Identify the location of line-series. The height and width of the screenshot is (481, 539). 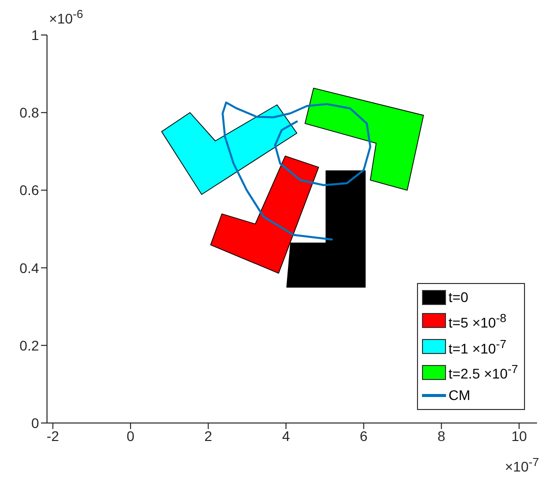
(297, 171).